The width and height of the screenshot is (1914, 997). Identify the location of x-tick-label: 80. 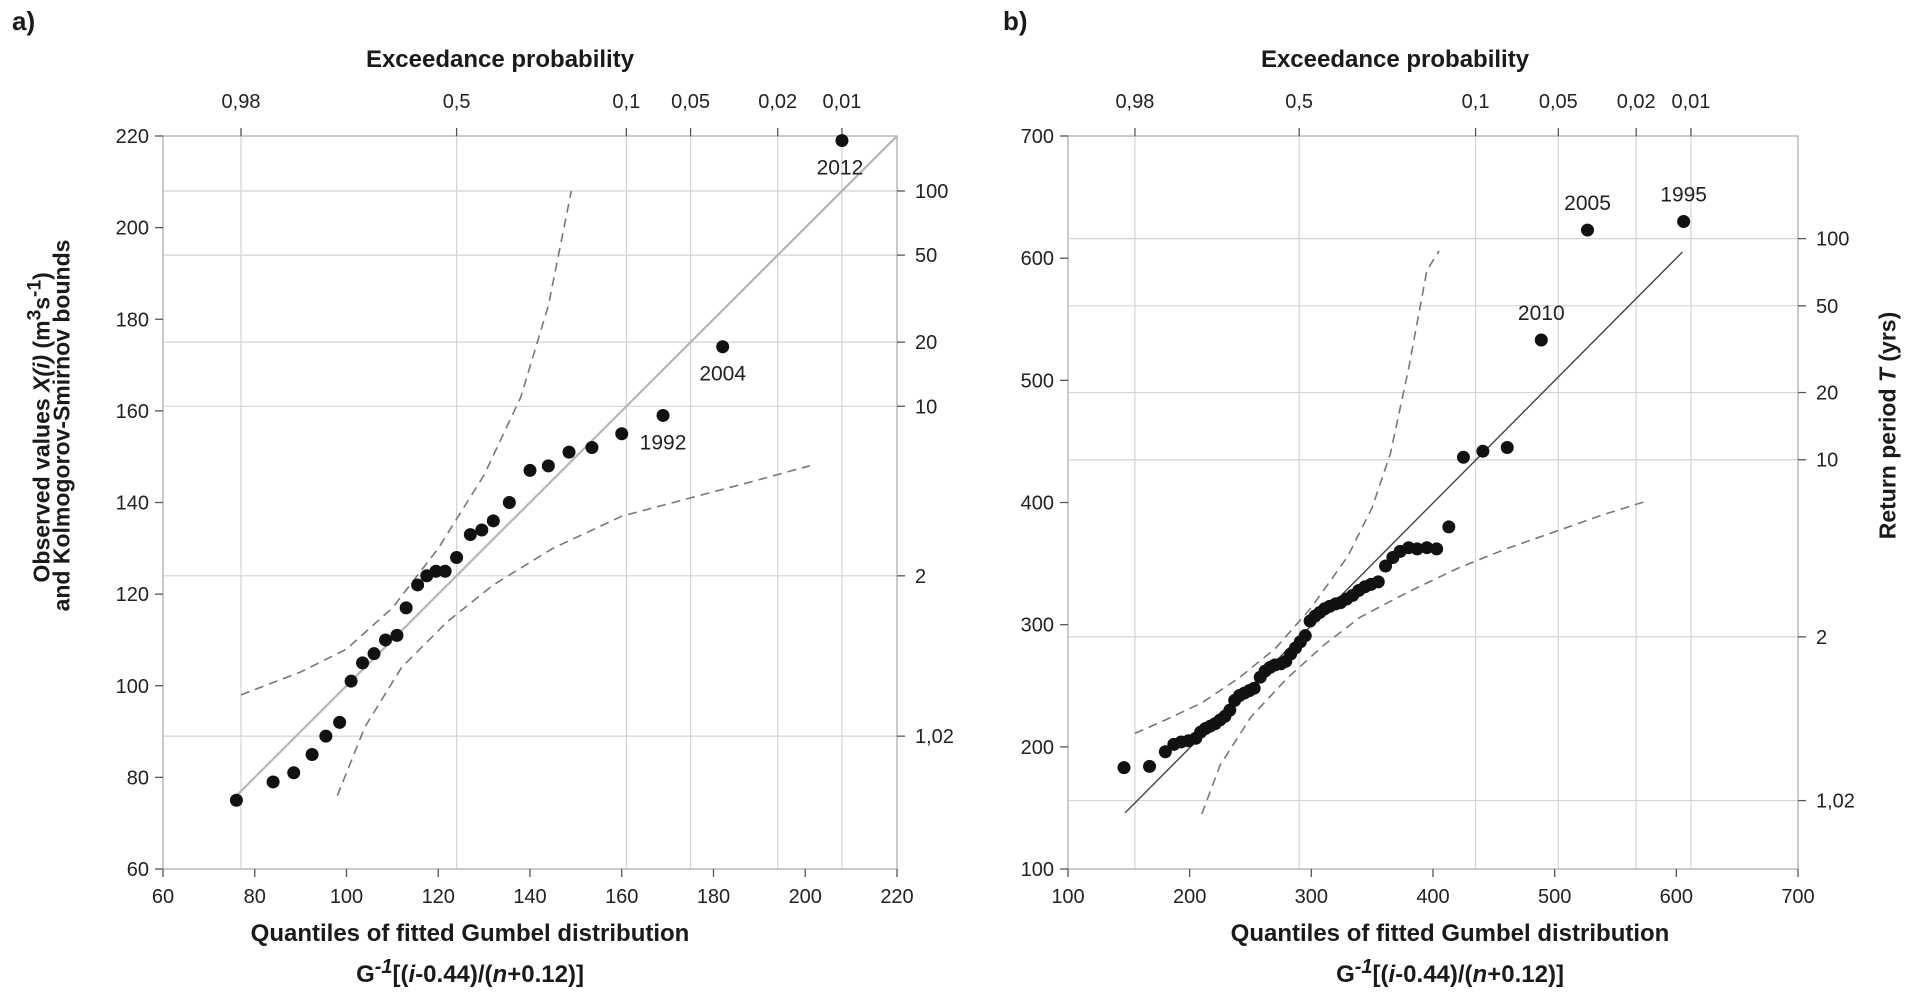
(255, 897).